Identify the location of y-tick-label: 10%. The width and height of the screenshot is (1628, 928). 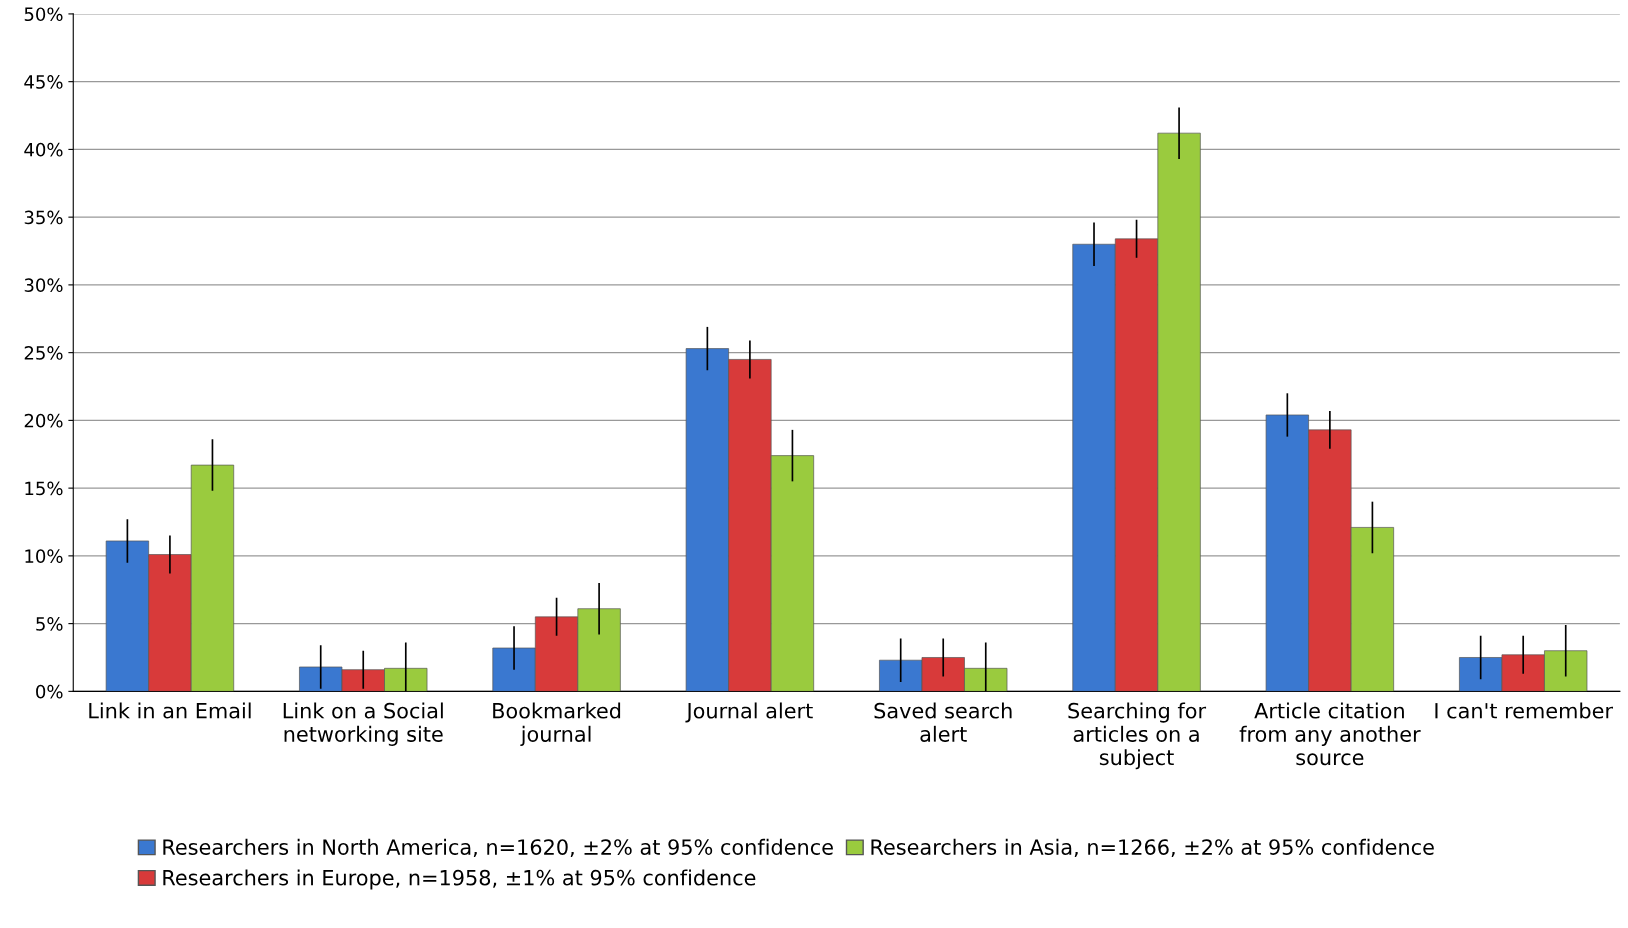
(44, 556).